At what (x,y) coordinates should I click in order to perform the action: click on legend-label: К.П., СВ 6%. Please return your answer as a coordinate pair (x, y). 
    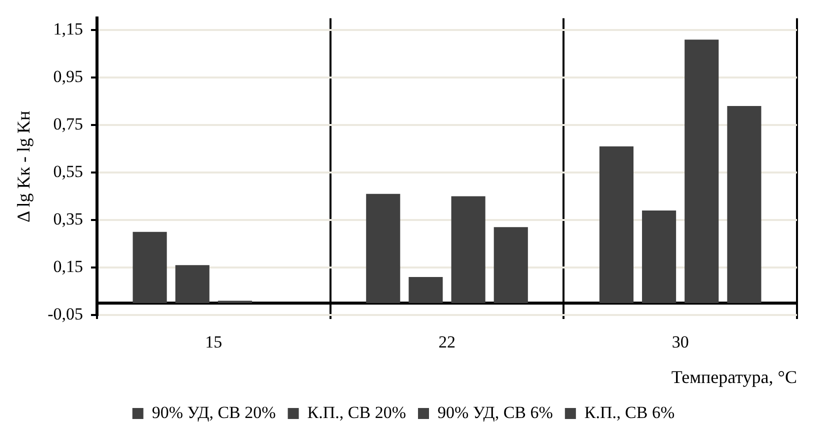
    Looking at the image, I should click on (629, 412).